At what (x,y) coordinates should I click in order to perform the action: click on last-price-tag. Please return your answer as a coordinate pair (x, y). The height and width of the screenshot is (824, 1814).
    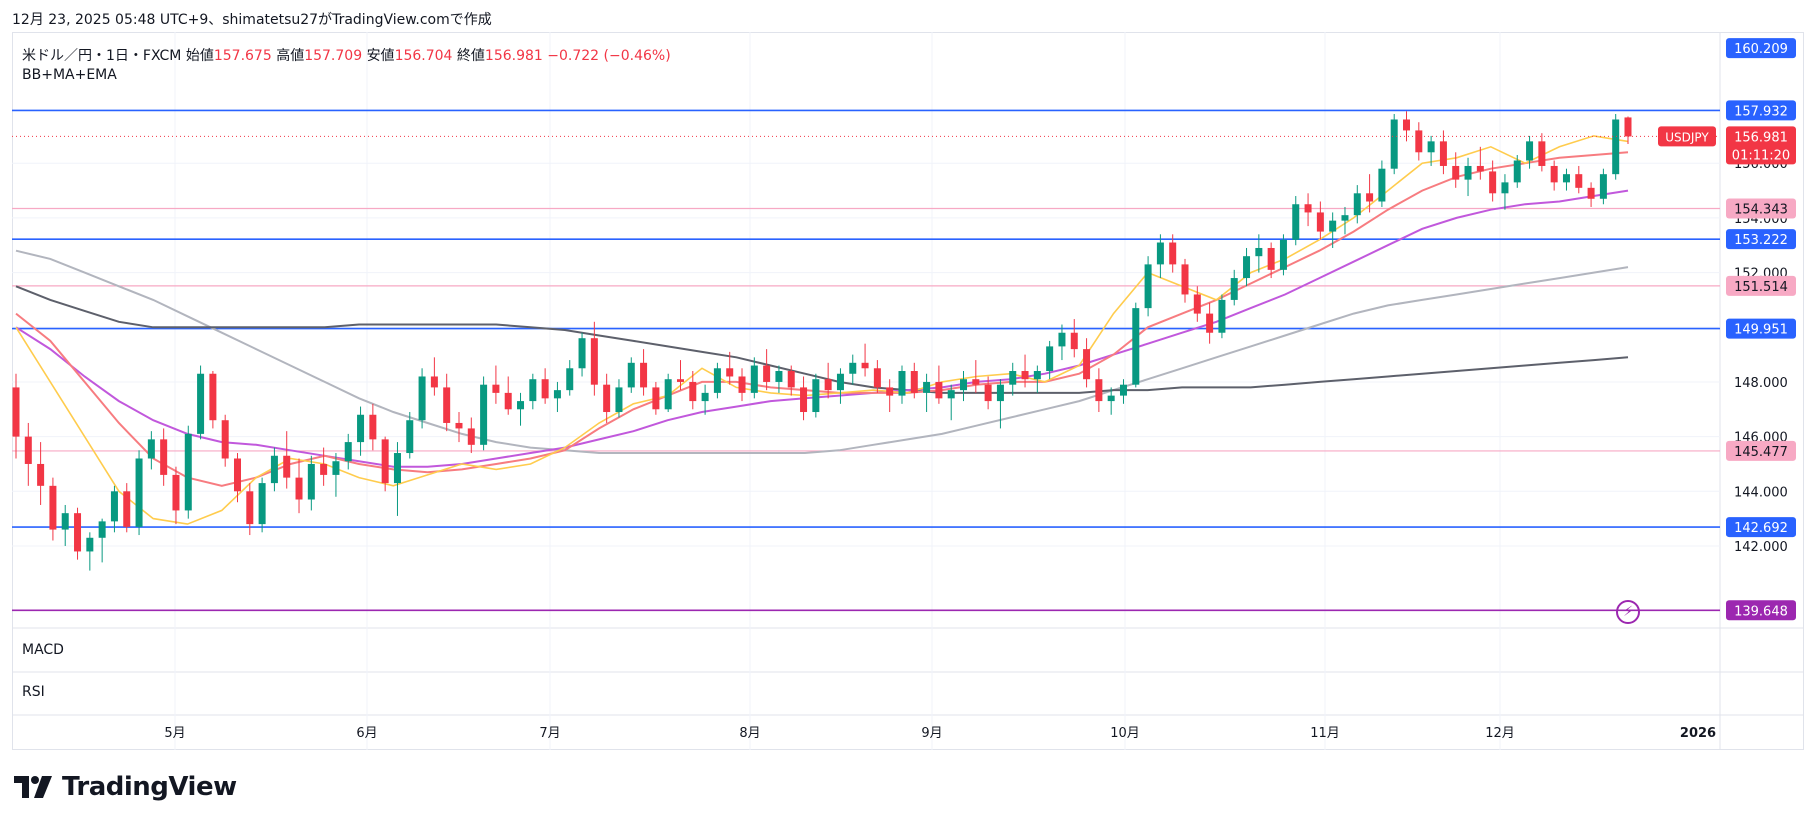
    Looking at the image, I should click on (1761, 145).